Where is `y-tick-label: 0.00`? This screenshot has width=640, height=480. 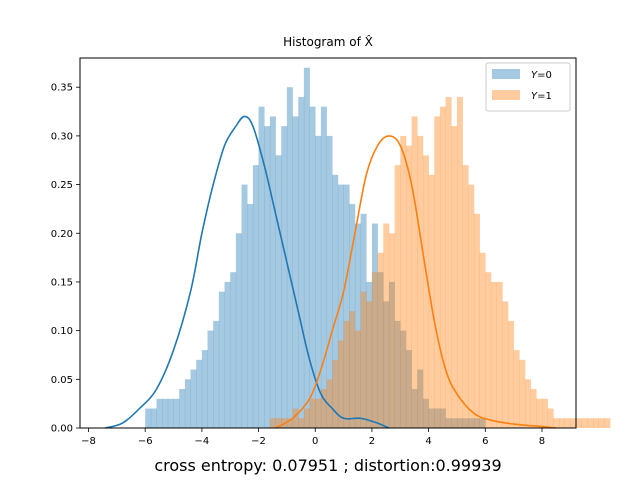 y-tick-label: 0.00 is located at coordinates (62, 429).